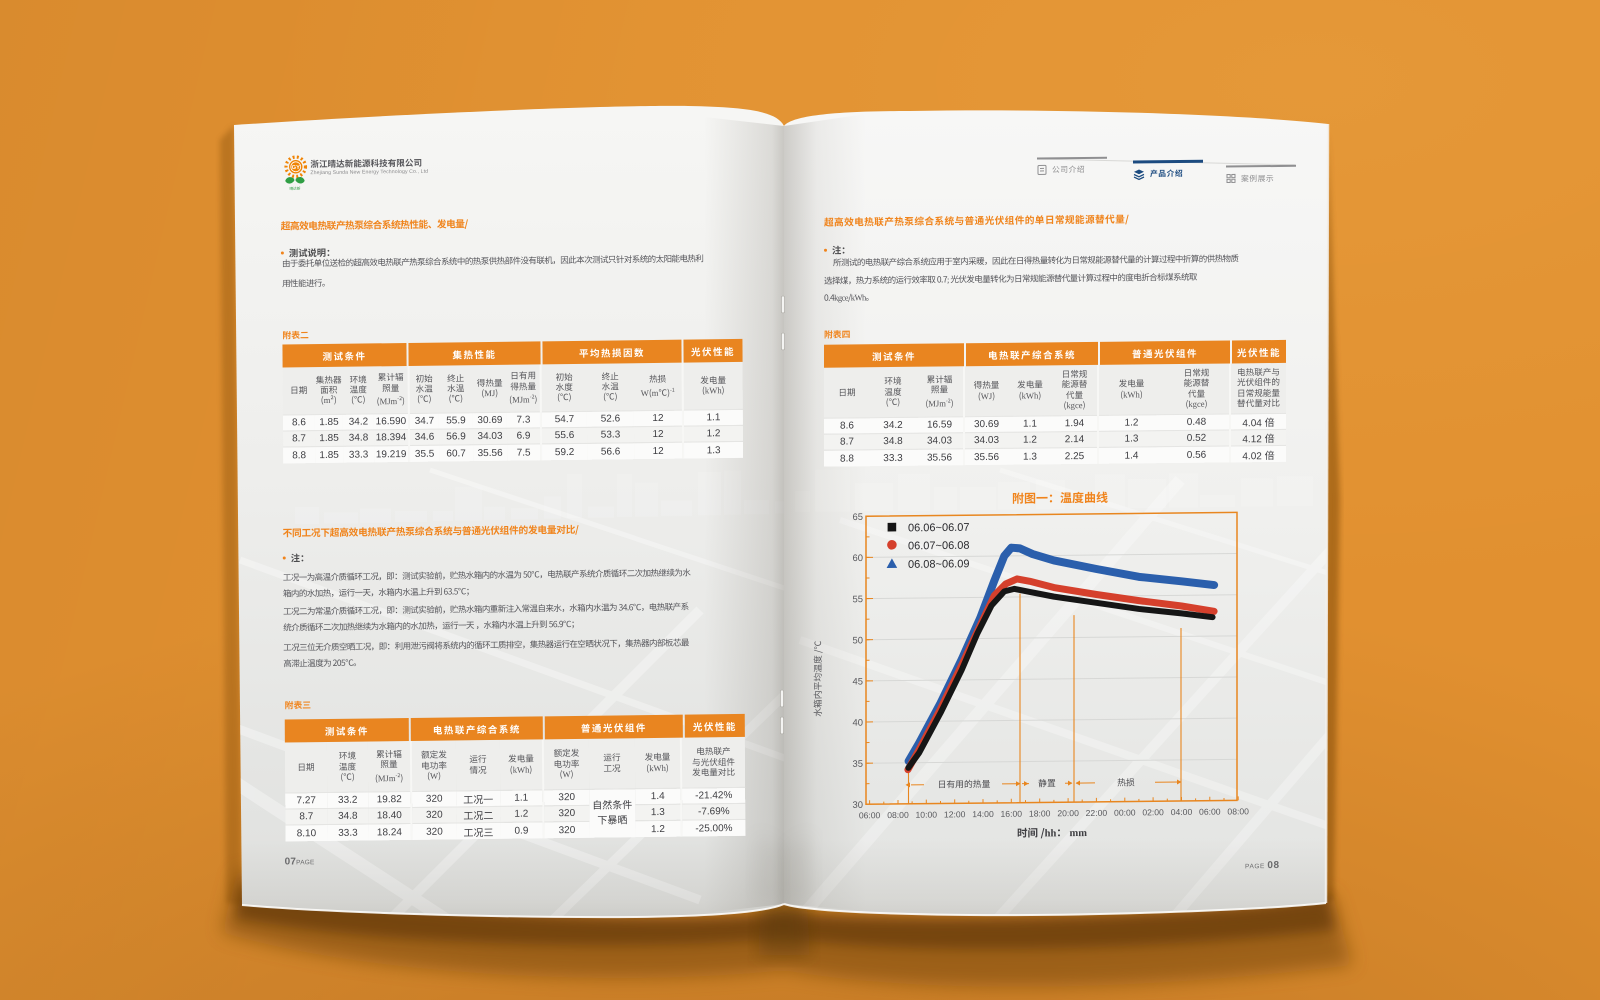 The height and width of the screenshot is (1000, 1600). I want to click on svg-text: 06.08~06.09, so click(938, 564).